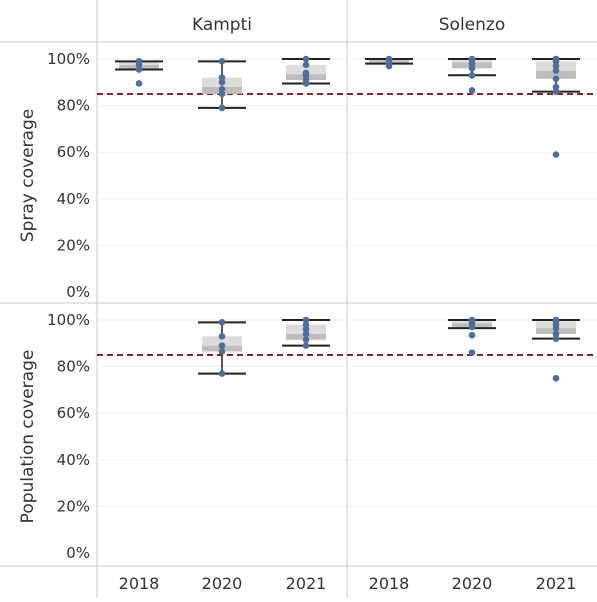  What do you see at coordinates (472, 25) in the screenshot?
I see `column-header-solenzo: Solenzo` at bounding box center [472, 25].